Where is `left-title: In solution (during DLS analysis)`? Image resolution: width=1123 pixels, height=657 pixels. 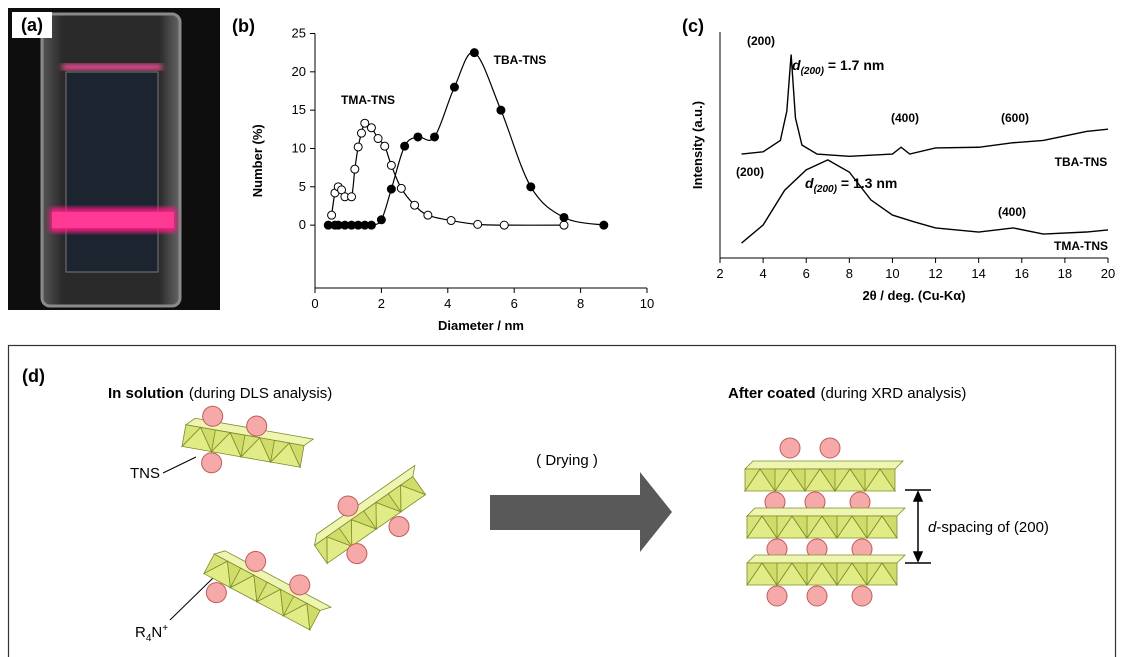
left-title: In solution (during DLS analysis) is located at coordinates (220, 393).